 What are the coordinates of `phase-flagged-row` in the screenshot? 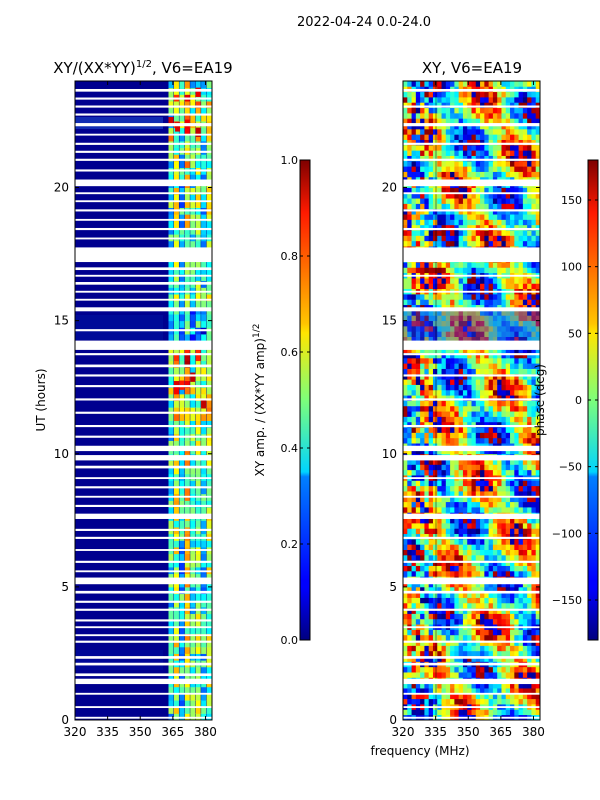 It's located at (471, 581).